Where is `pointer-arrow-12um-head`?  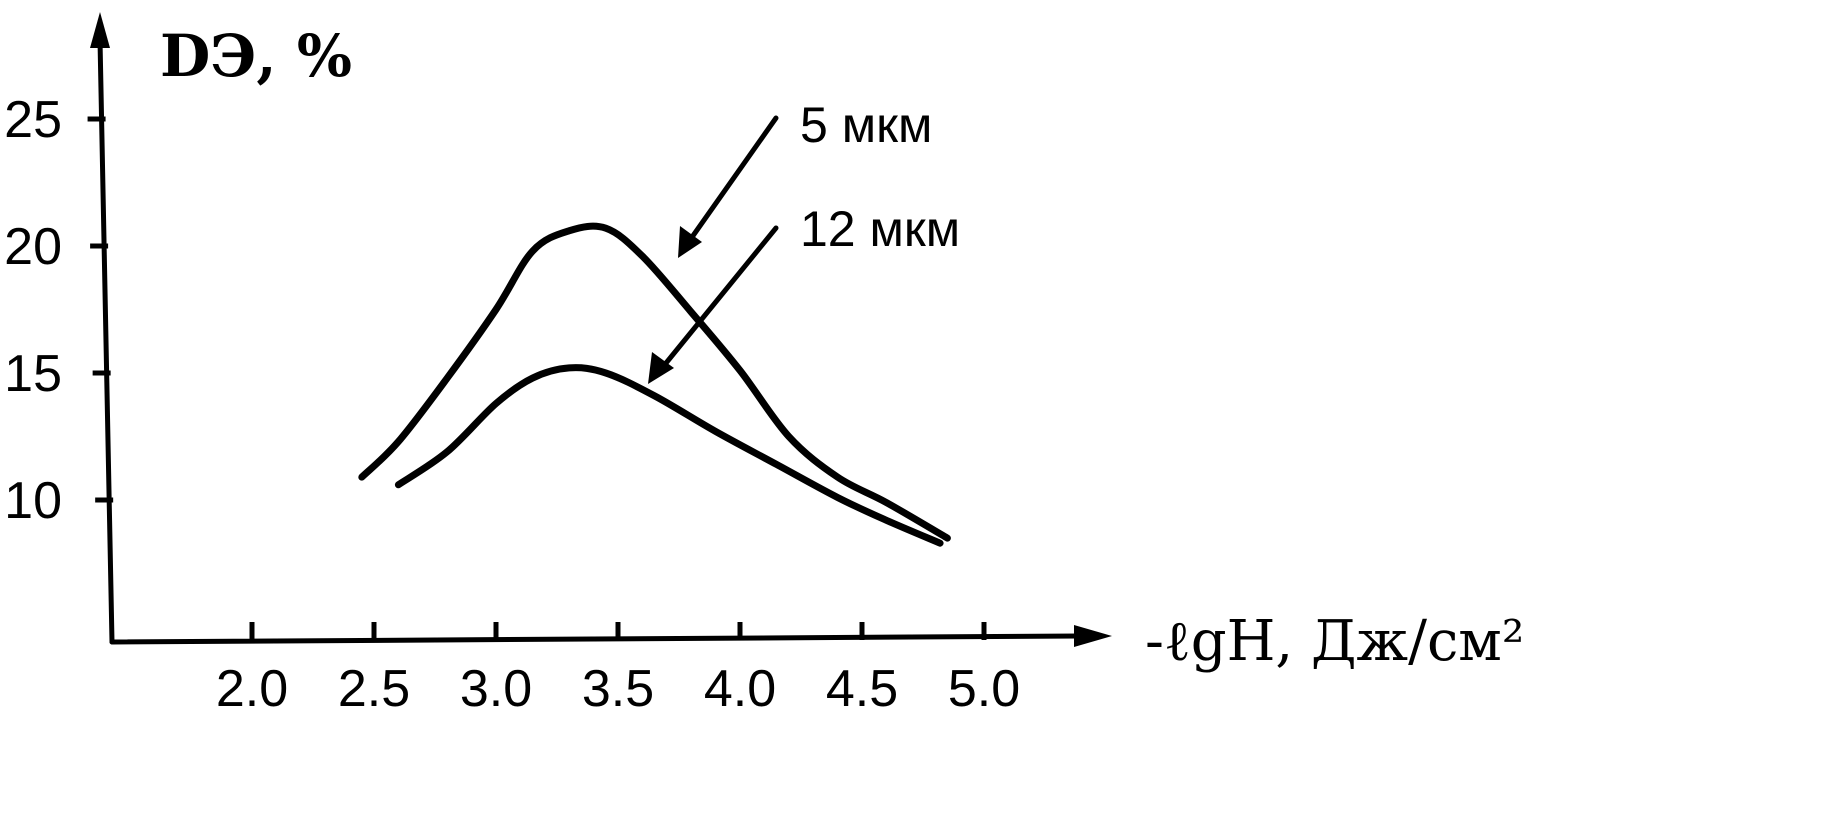
pointer-arrow-12um-head is located at coordinates (661, 368).